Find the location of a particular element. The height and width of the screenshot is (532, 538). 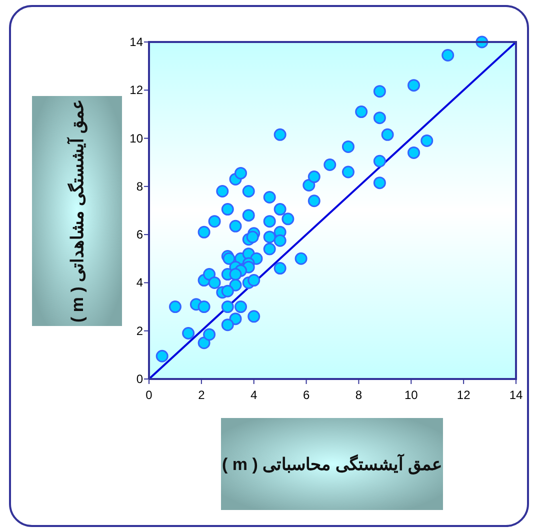

y-tick-label: 10 is located at coordinates (137, 138).